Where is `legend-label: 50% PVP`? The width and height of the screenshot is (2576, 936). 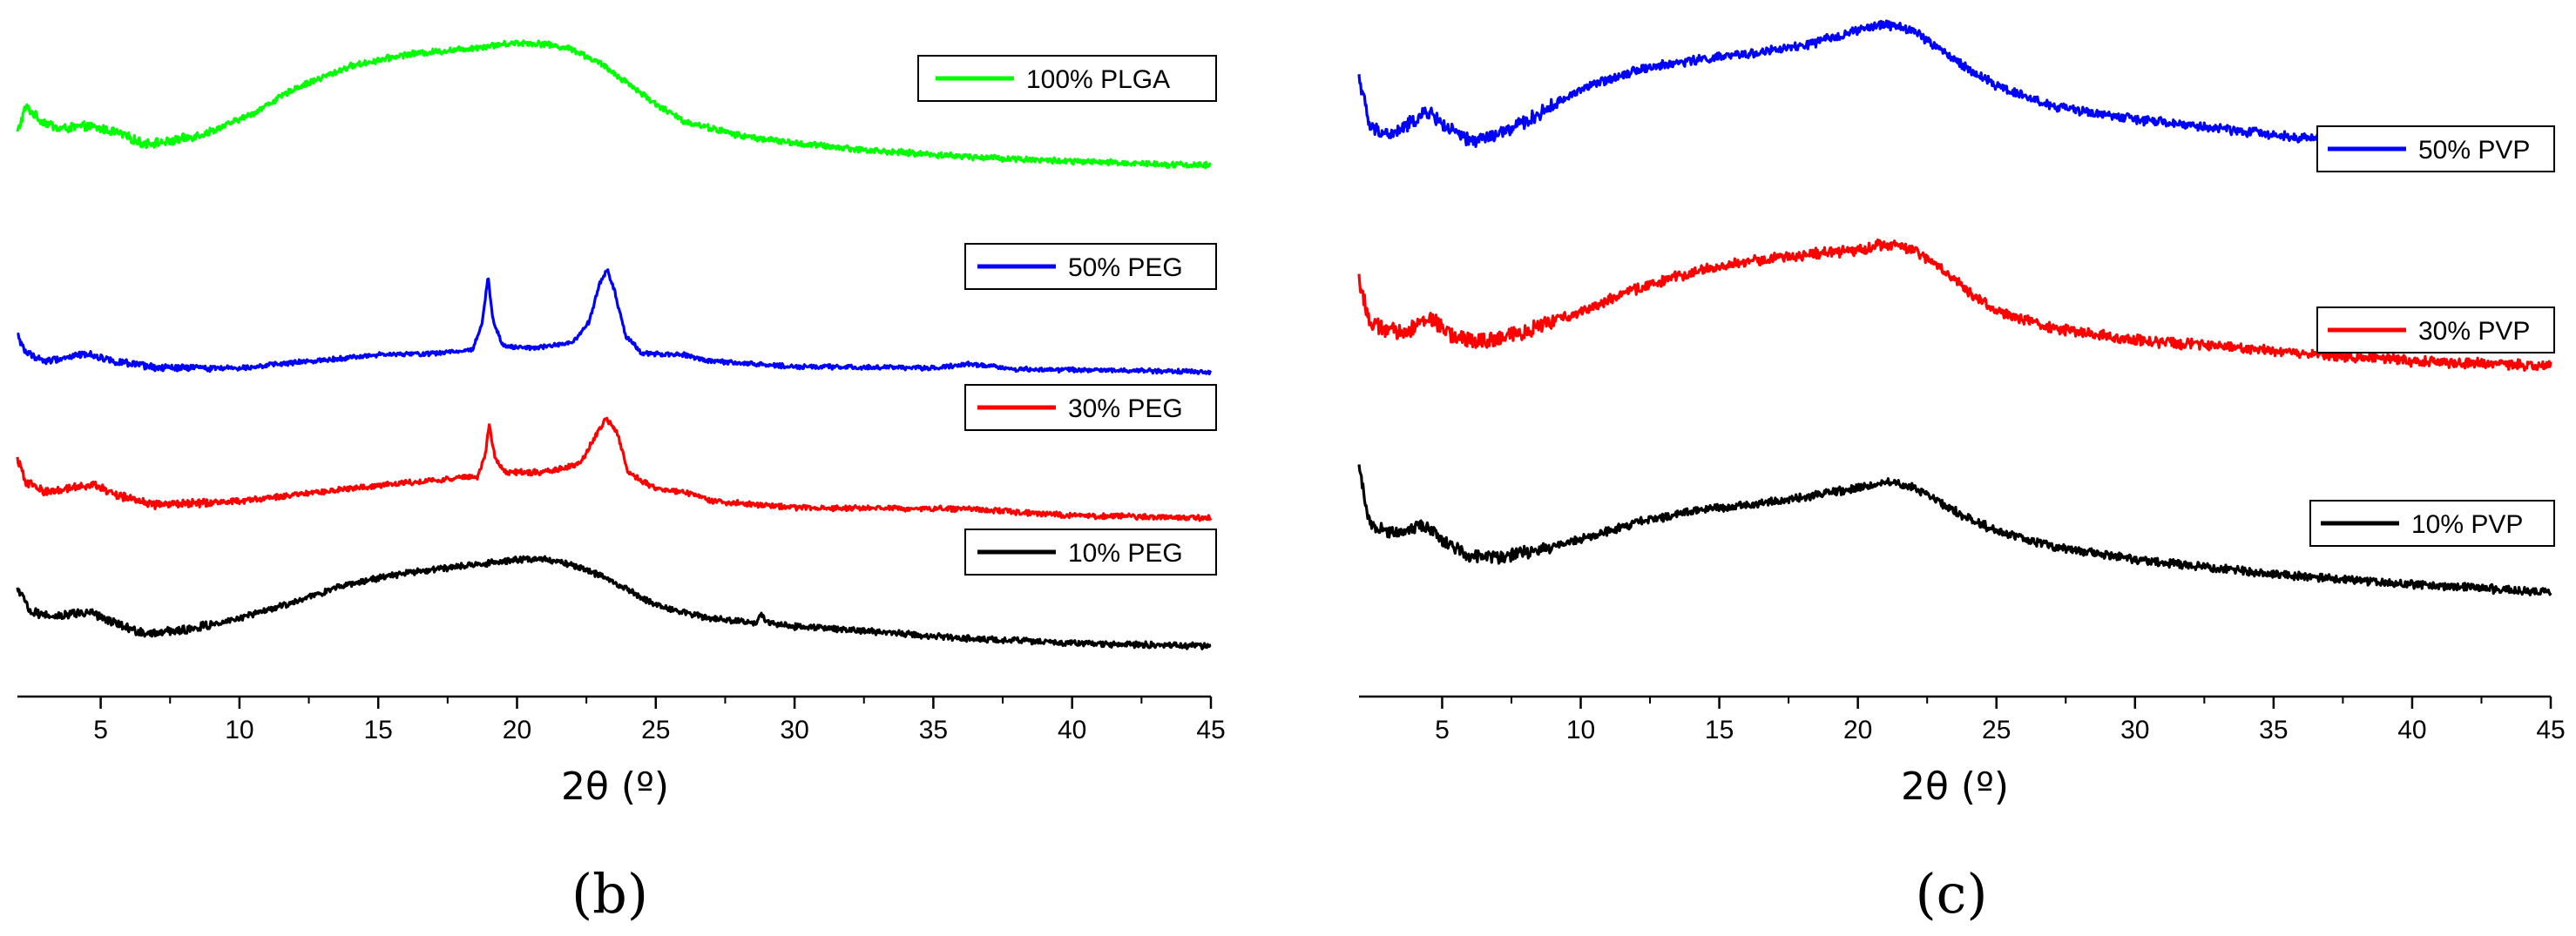 legend-label: 50% PVP is located at coordinates (2474, 150).